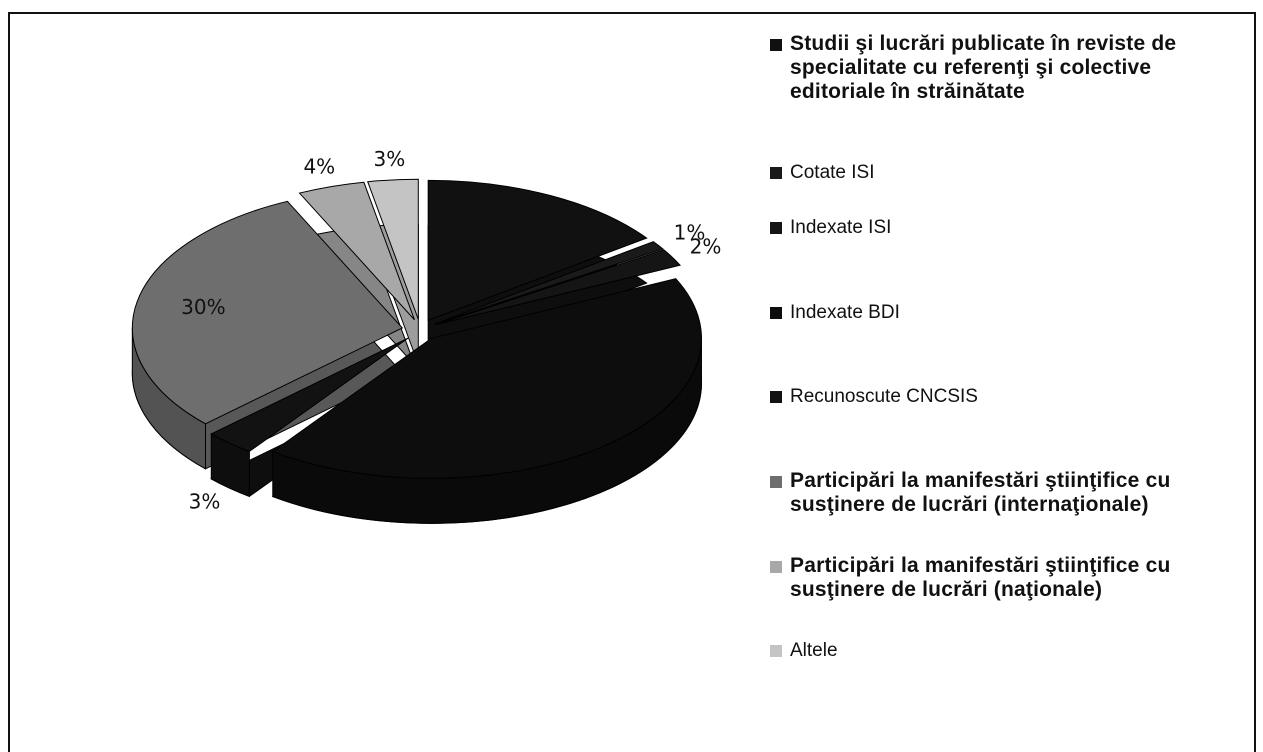  What do you see at coordinates (814, 650) in the screenshot?
I see `legend-label: Altele` at bounding box center [814, 650].